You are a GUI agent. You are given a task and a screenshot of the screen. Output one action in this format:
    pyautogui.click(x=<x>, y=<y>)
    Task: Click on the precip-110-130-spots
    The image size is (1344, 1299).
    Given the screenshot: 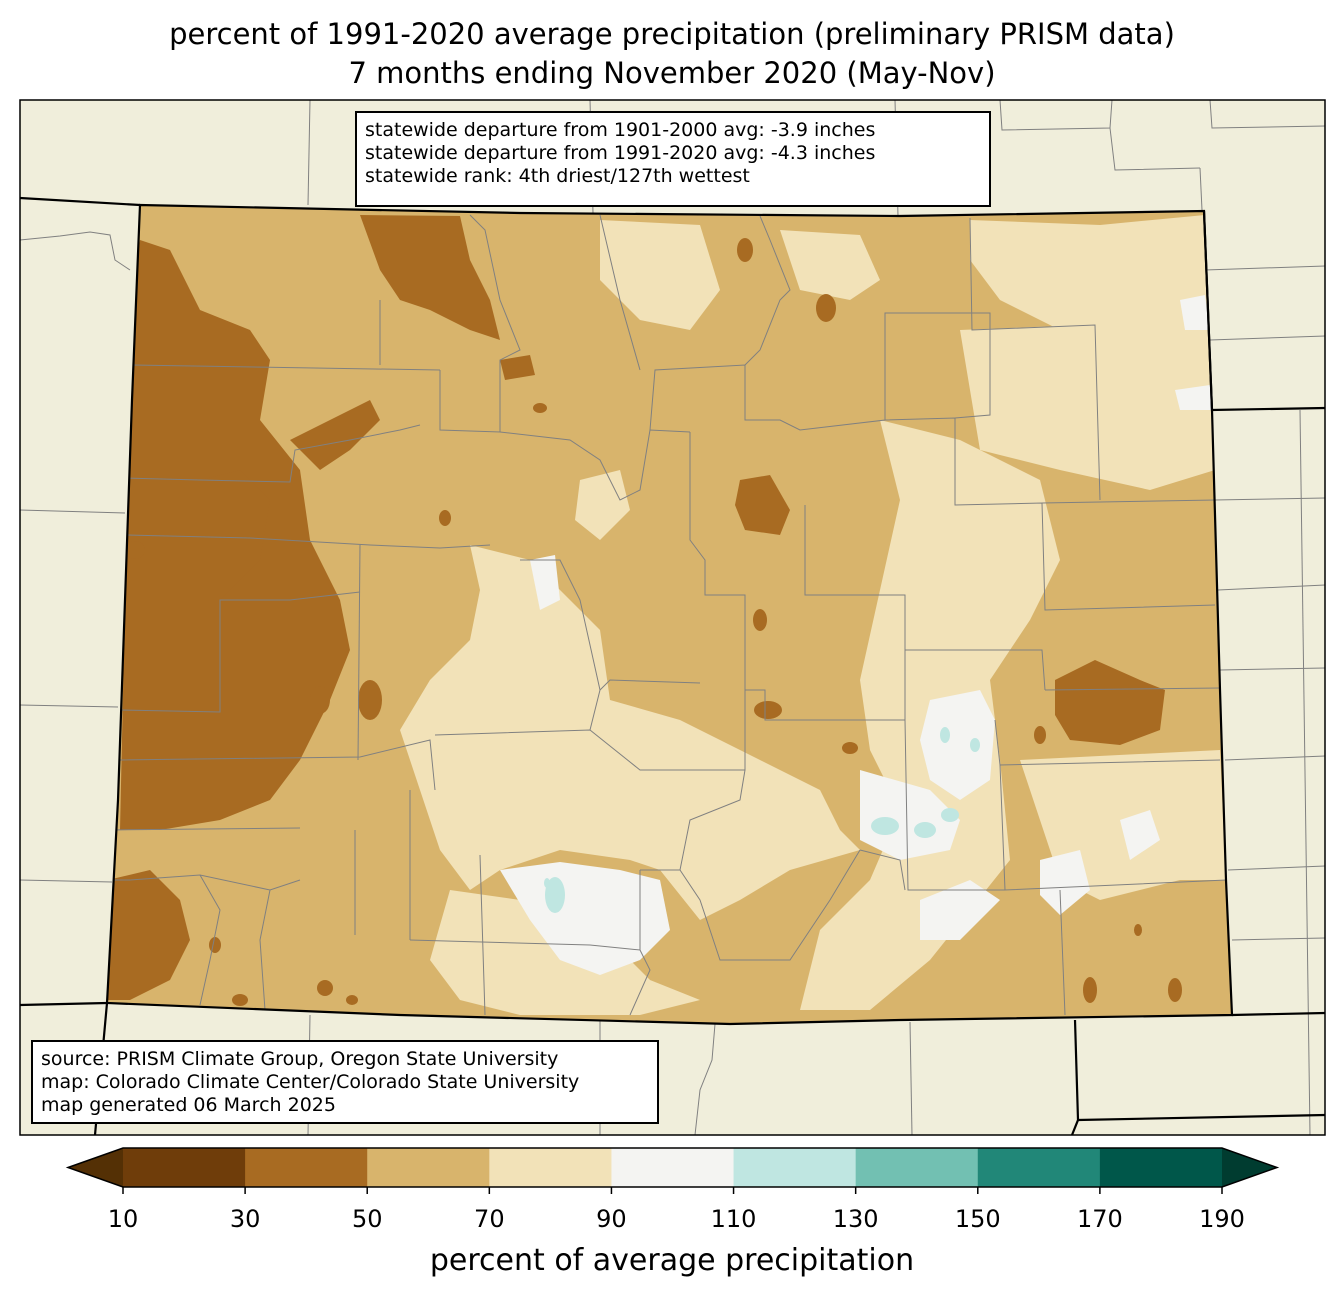 What is the action you would take?
    pyautogui.click(x=762, y=820)
    